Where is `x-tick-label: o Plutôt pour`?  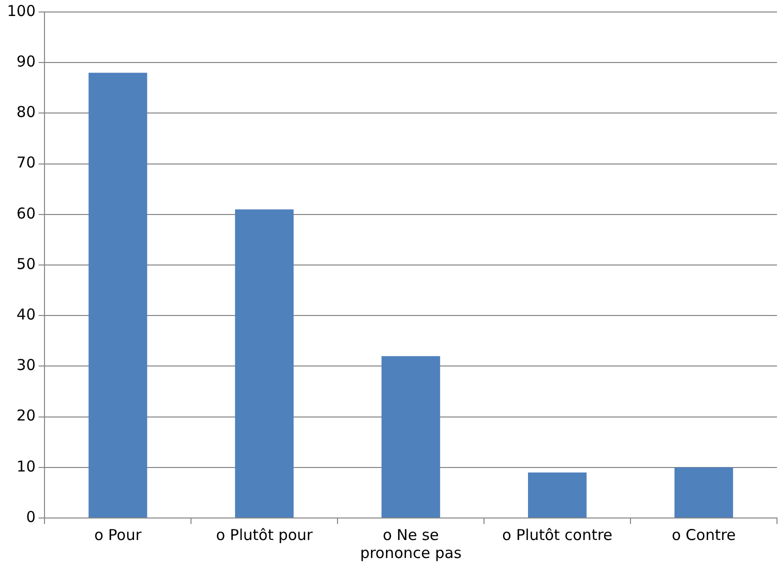
x-tick-label: o Plutôt pour is located at coordinates (265, 535).